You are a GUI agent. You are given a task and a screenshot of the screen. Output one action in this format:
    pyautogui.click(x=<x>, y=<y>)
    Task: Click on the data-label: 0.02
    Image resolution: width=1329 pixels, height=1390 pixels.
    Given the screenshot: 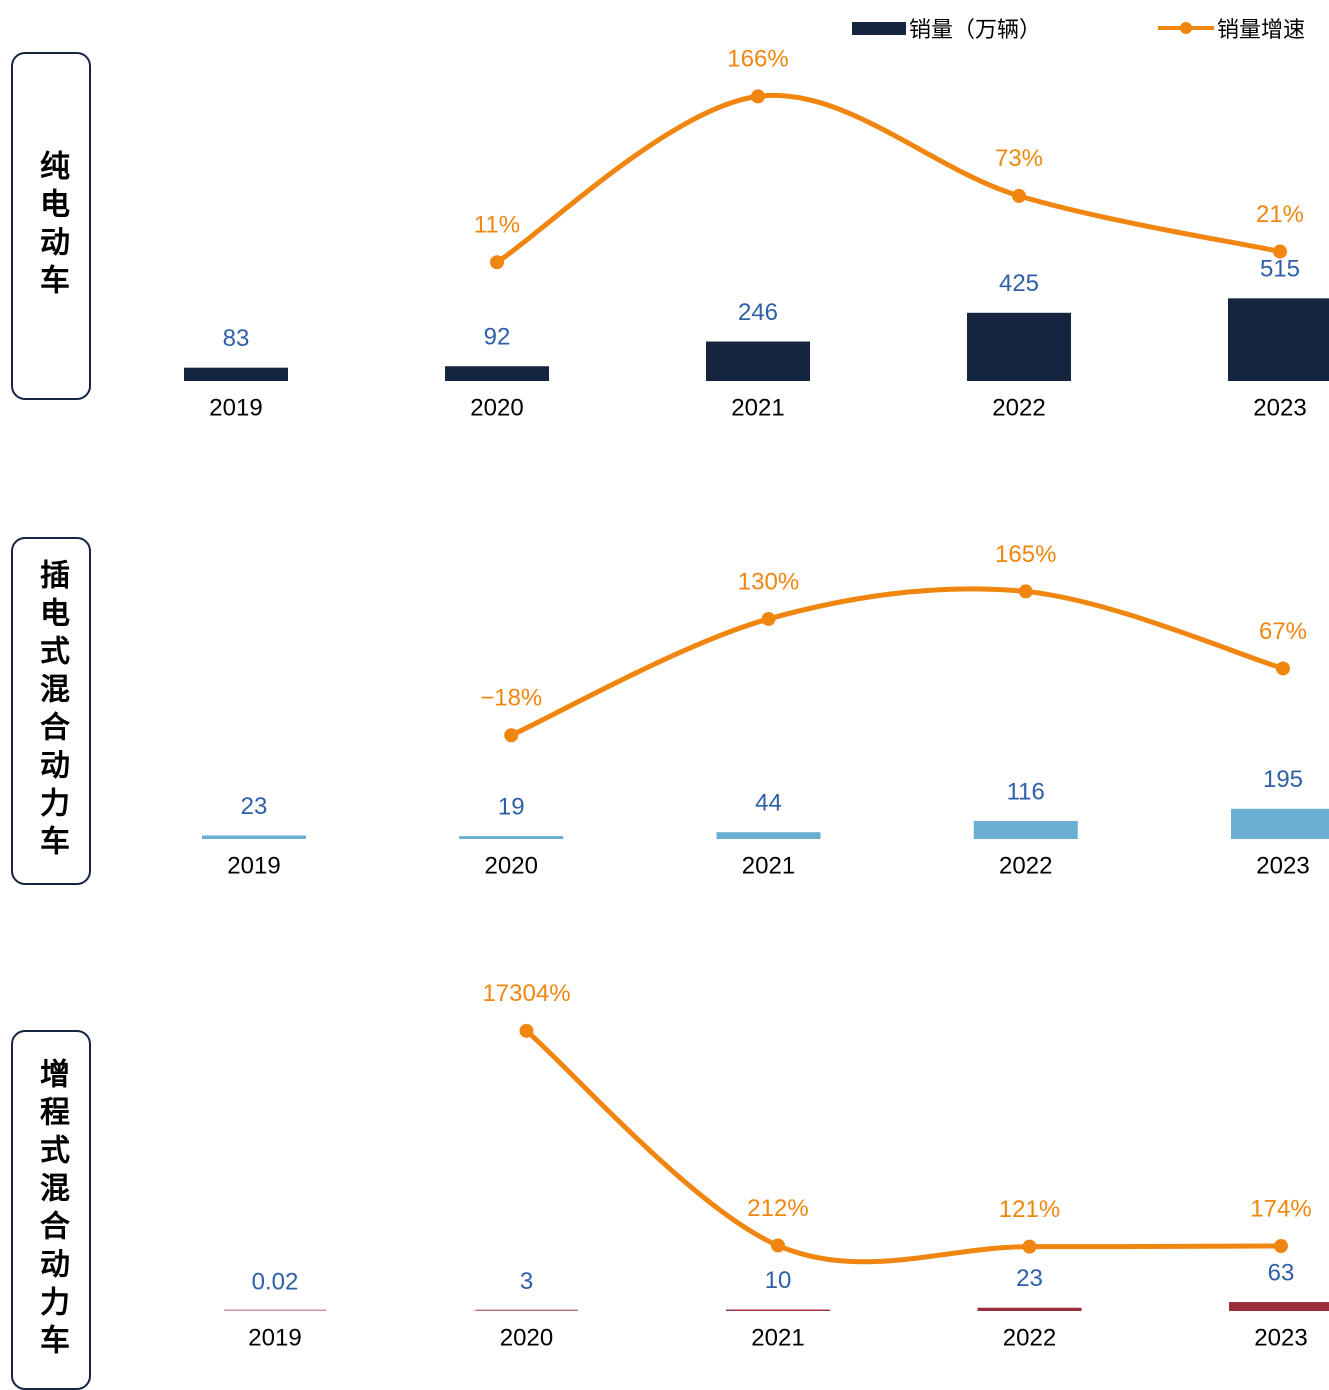 What is the action you would take?
    pyautogui.click(x=275, y=1281)
    